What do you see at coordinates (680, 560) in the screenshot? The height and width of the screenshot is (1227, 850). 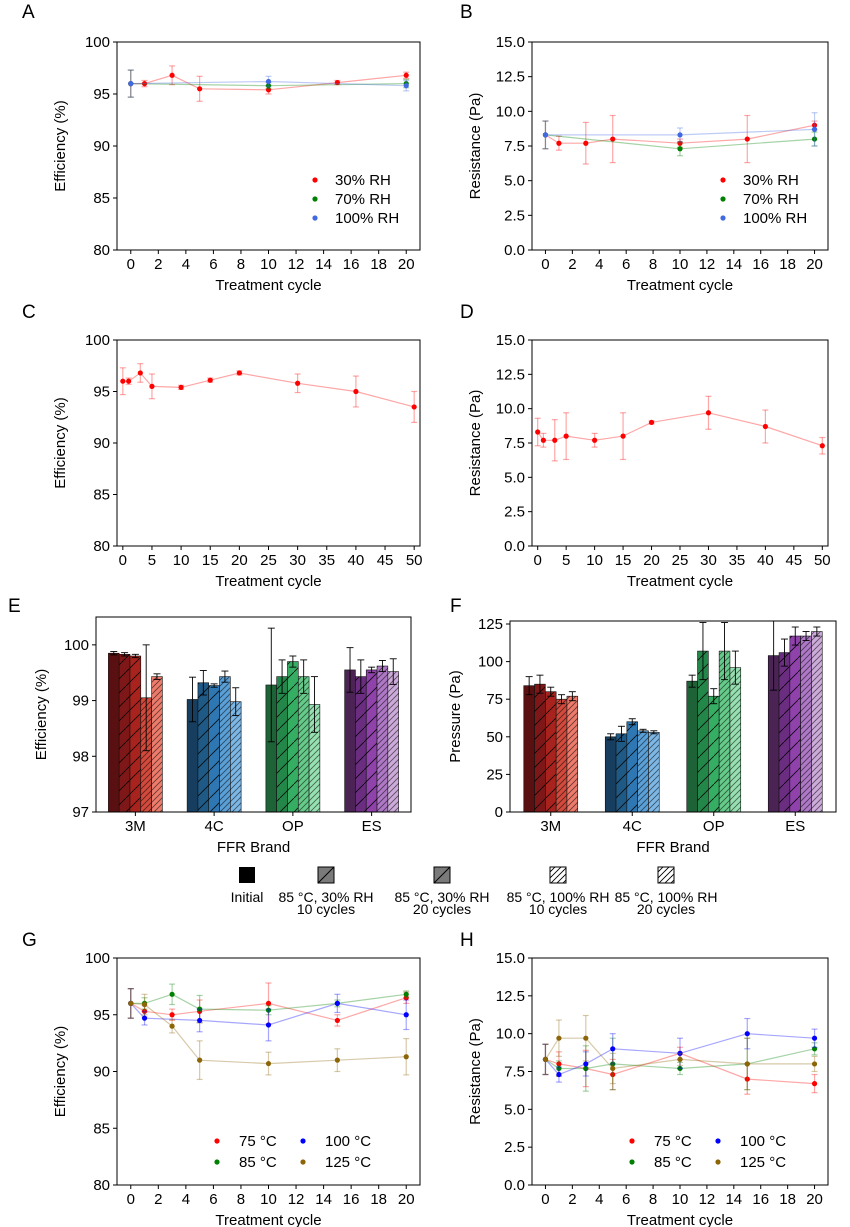 I see `x-tick-label: 25` at bounding box center [680, 560].